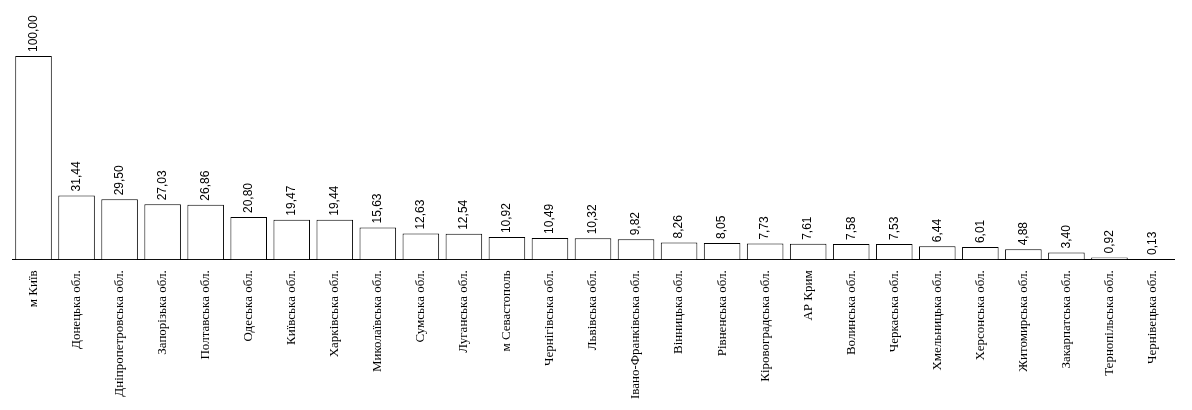  What do you see at coordinates (1022, 321) in the screenshot?
I see `x-tick-label: Житомирська обл.` at bounding box center [1022, 321].